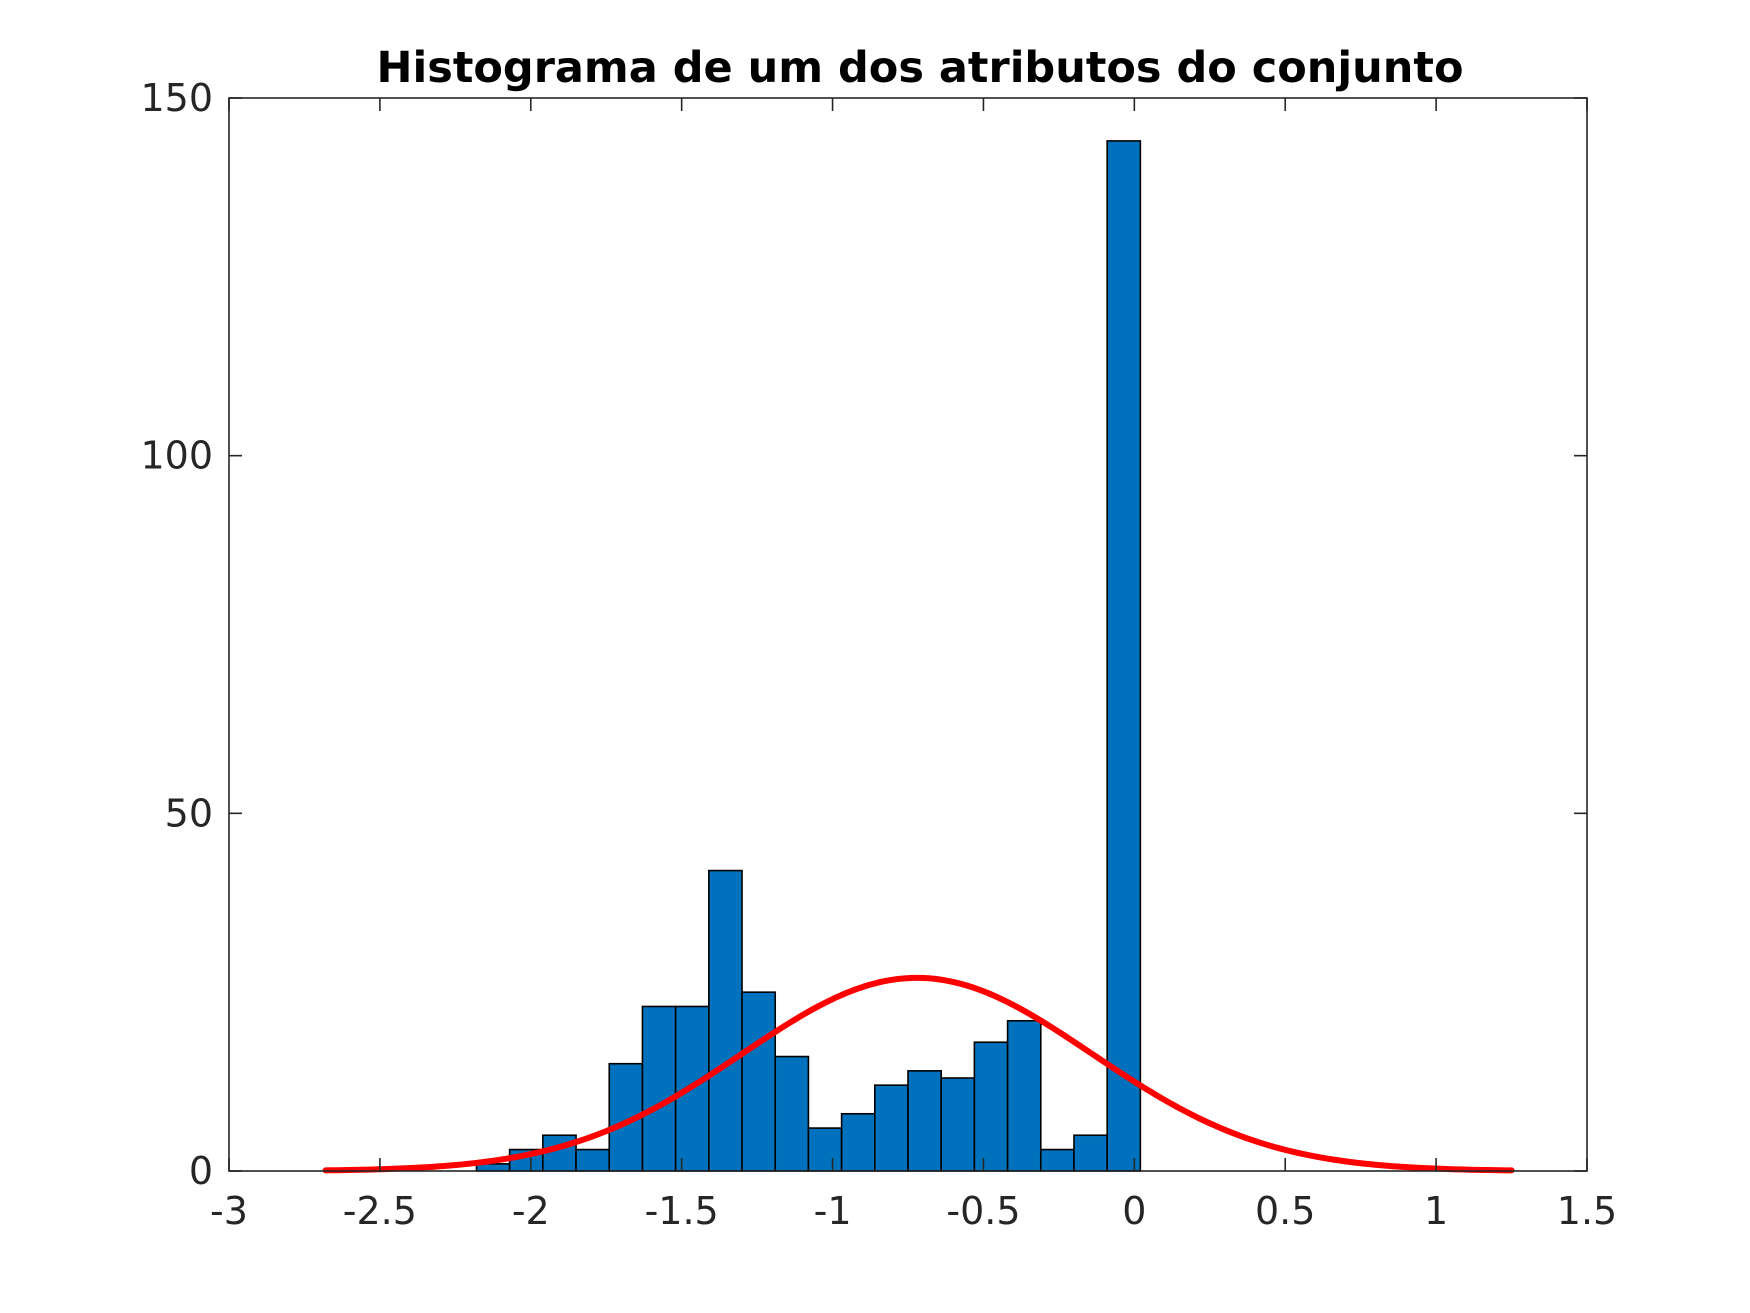 Image resolution: width=1750 pixels, height=1313 pixels. I want to click on x-tick-label: -0.5, so click(983, 1211).